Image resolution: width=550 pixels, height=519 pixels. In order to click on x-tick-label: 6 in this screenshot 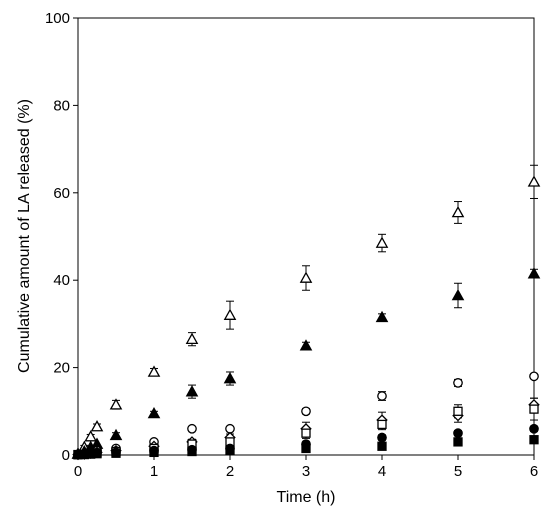, I will do `click(534, 471)`.